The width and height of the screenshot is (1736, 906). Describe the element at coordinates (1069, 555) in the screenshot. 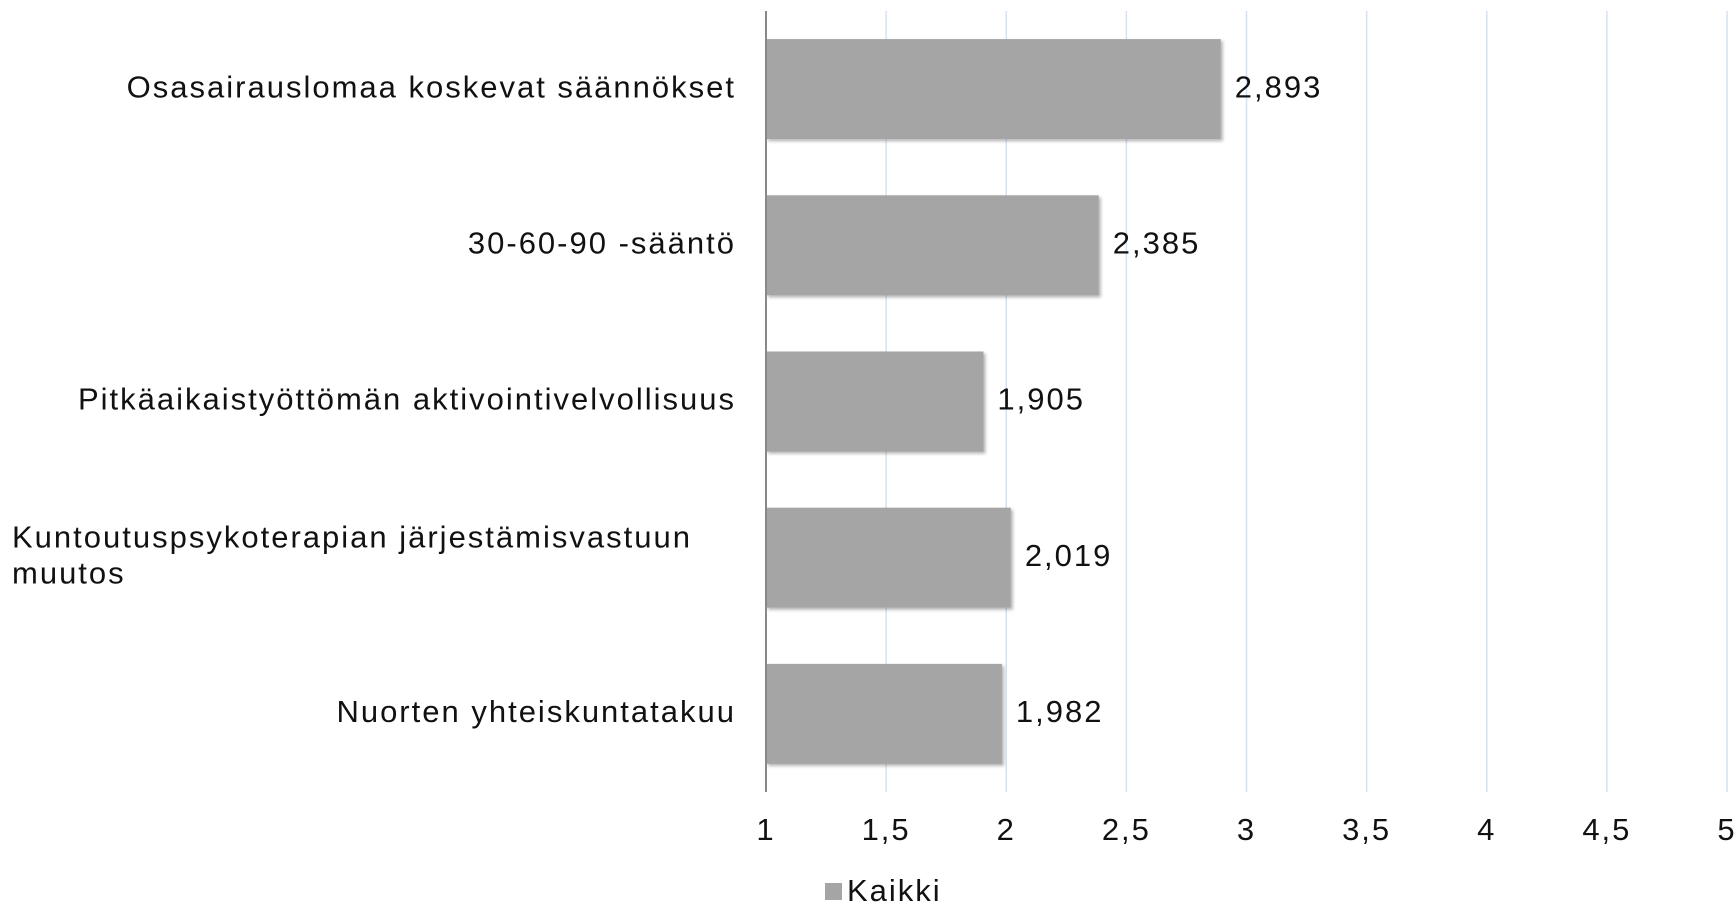

I see `value-label: 2,019` at that location.